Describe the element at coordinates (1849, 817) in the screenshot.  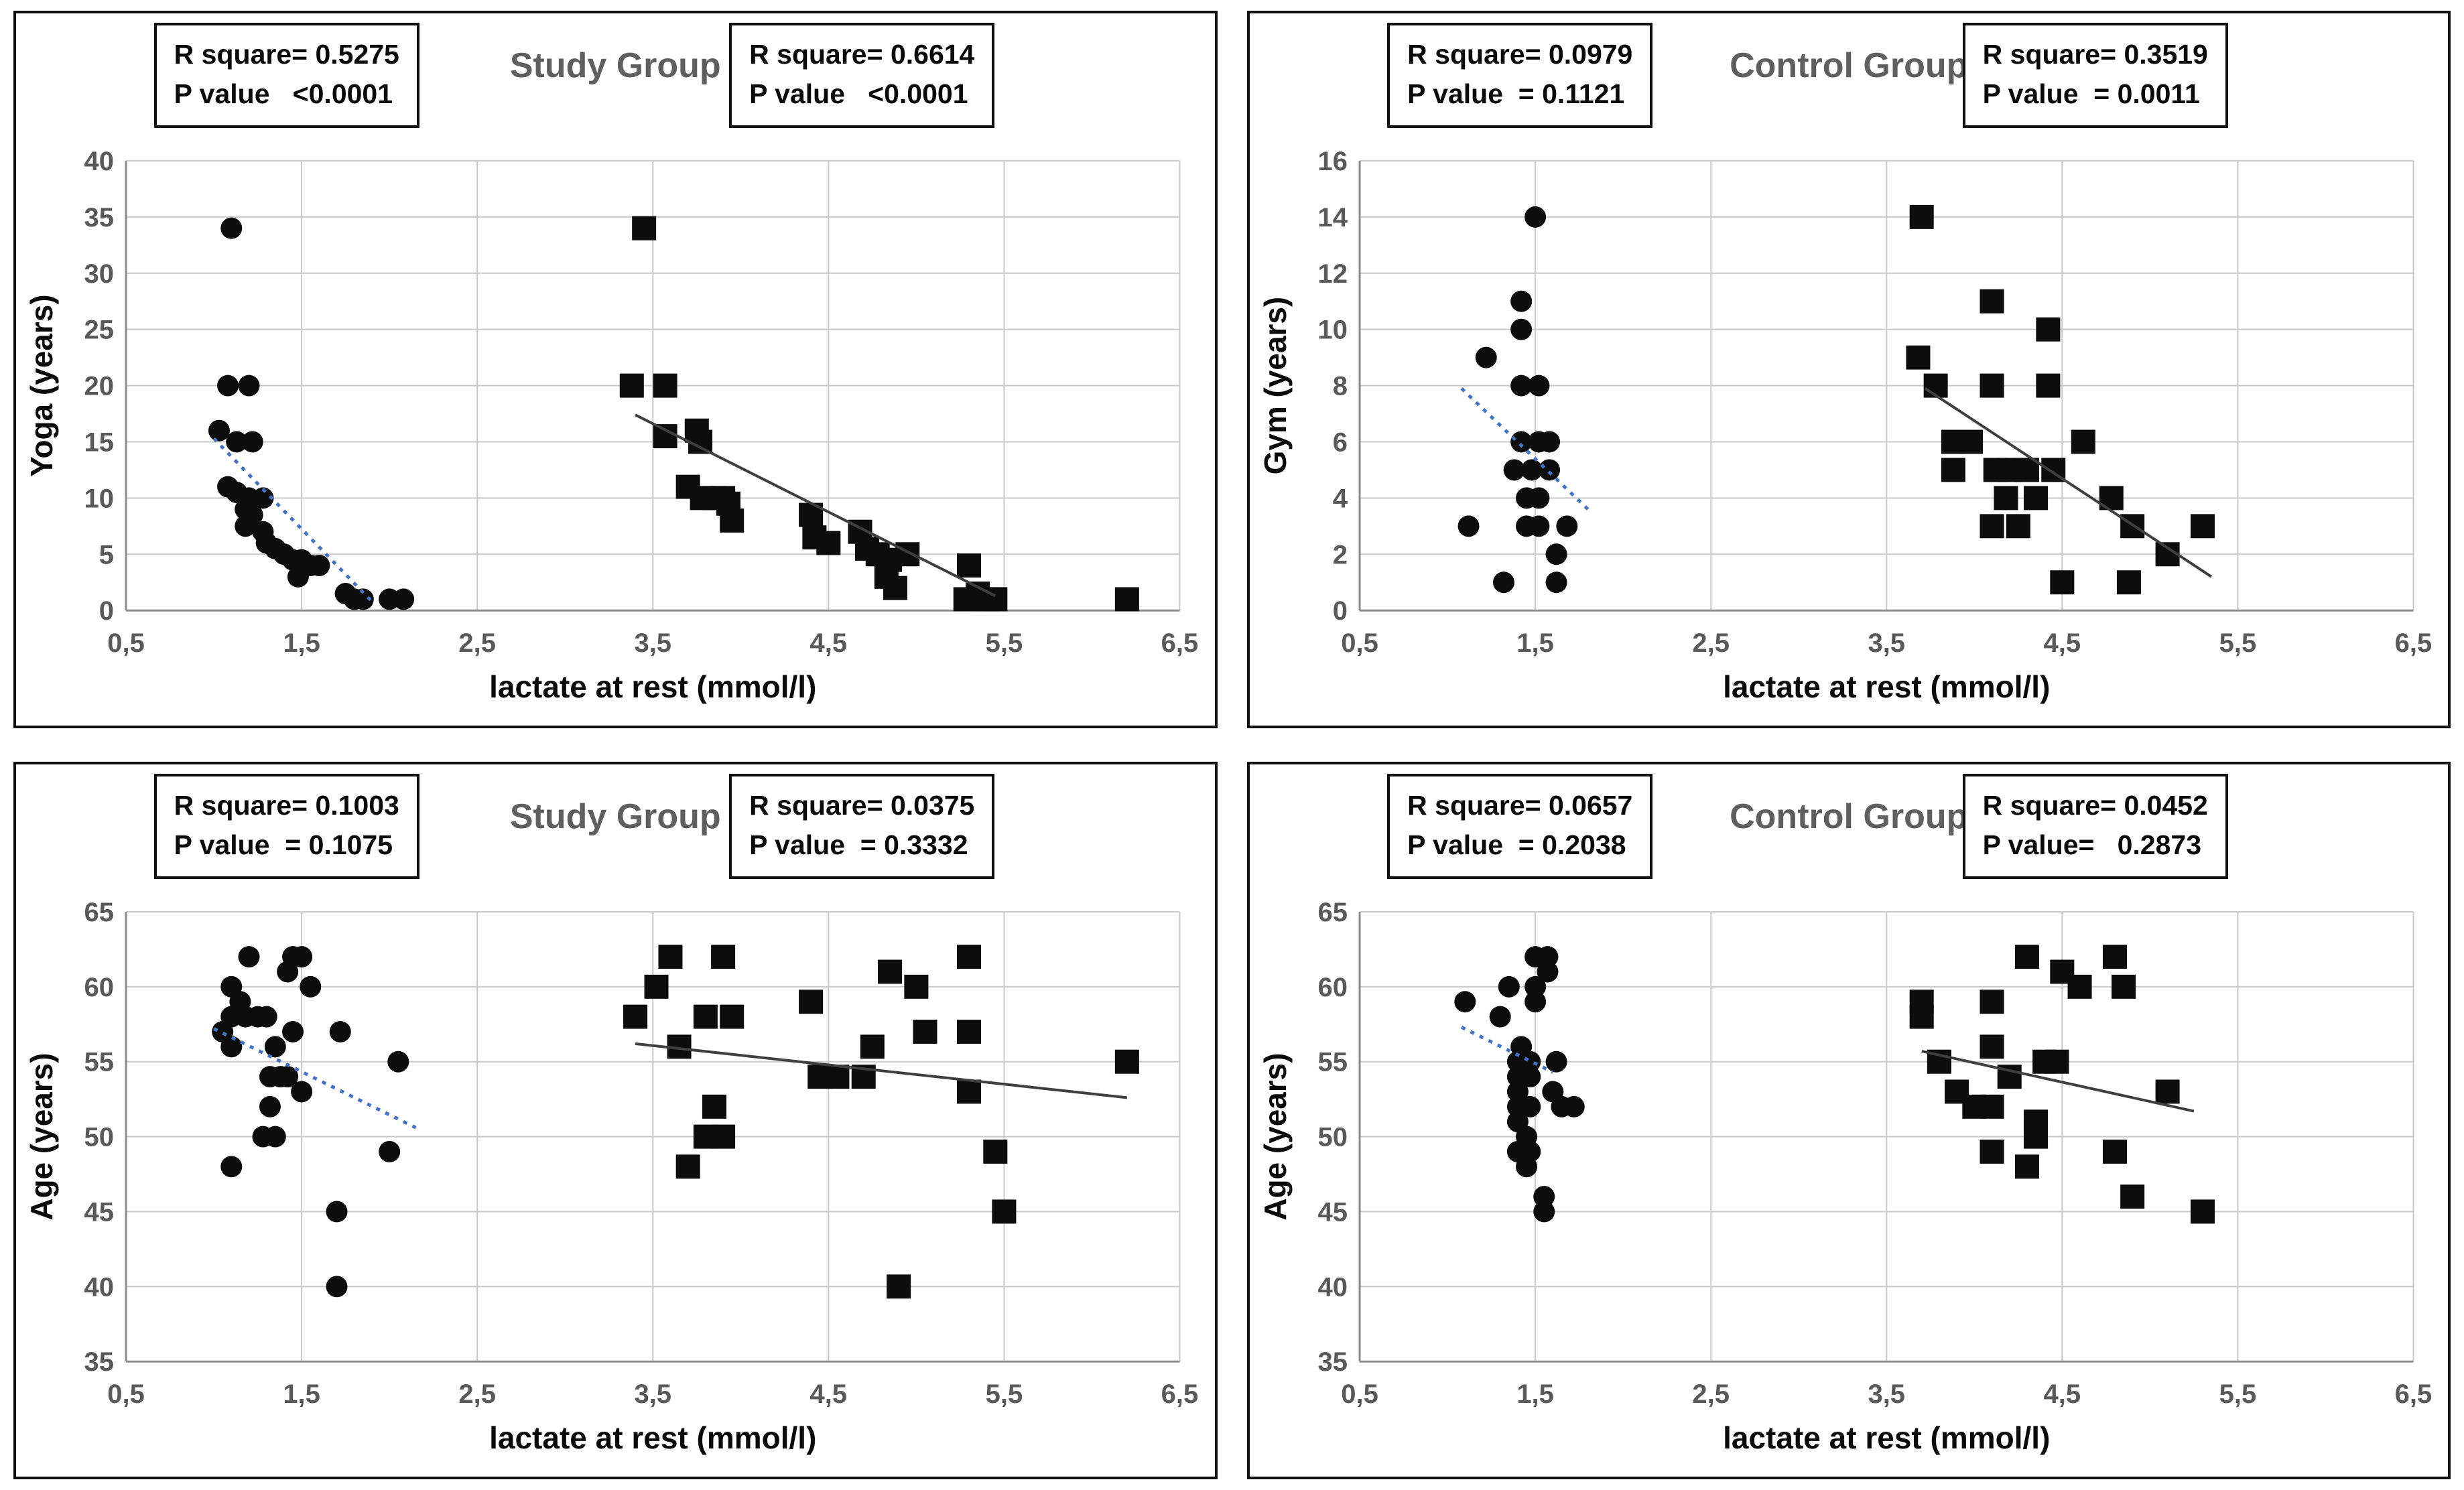
I see `panel-title: Control Group` at that location.